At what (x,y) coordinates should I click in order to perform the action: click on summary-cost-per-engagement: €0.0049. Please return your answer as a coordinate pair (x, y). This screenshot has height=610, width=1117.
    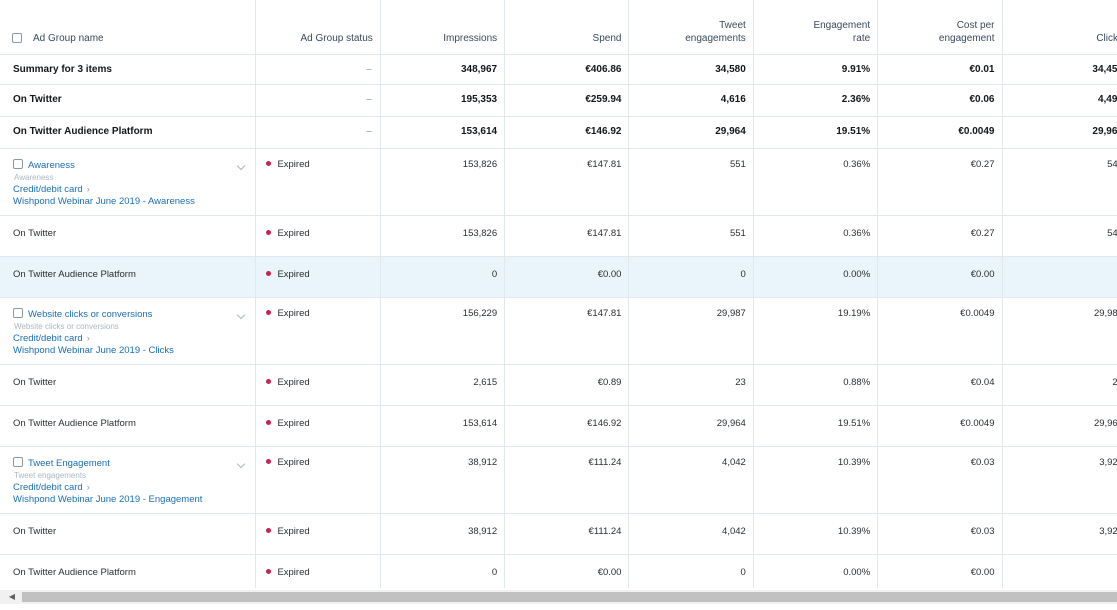
    Looking at the image, I should click on (940, 132).